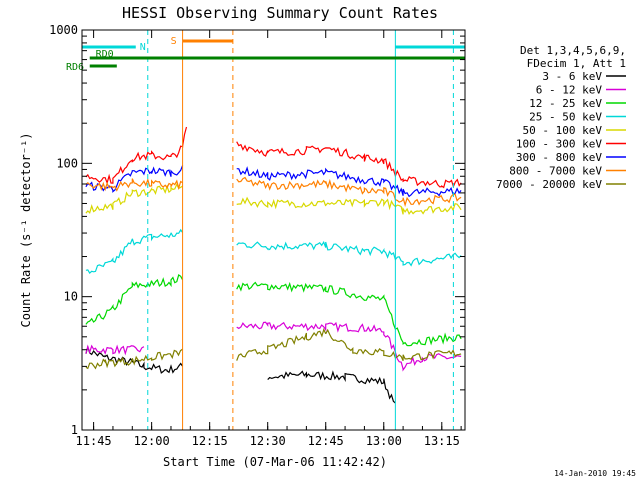  What do you see at coordinates (576, 63) in the screenshot?
I see `legend-header-1: FDecim 1, Att 1` at bounding box center [576, 63].